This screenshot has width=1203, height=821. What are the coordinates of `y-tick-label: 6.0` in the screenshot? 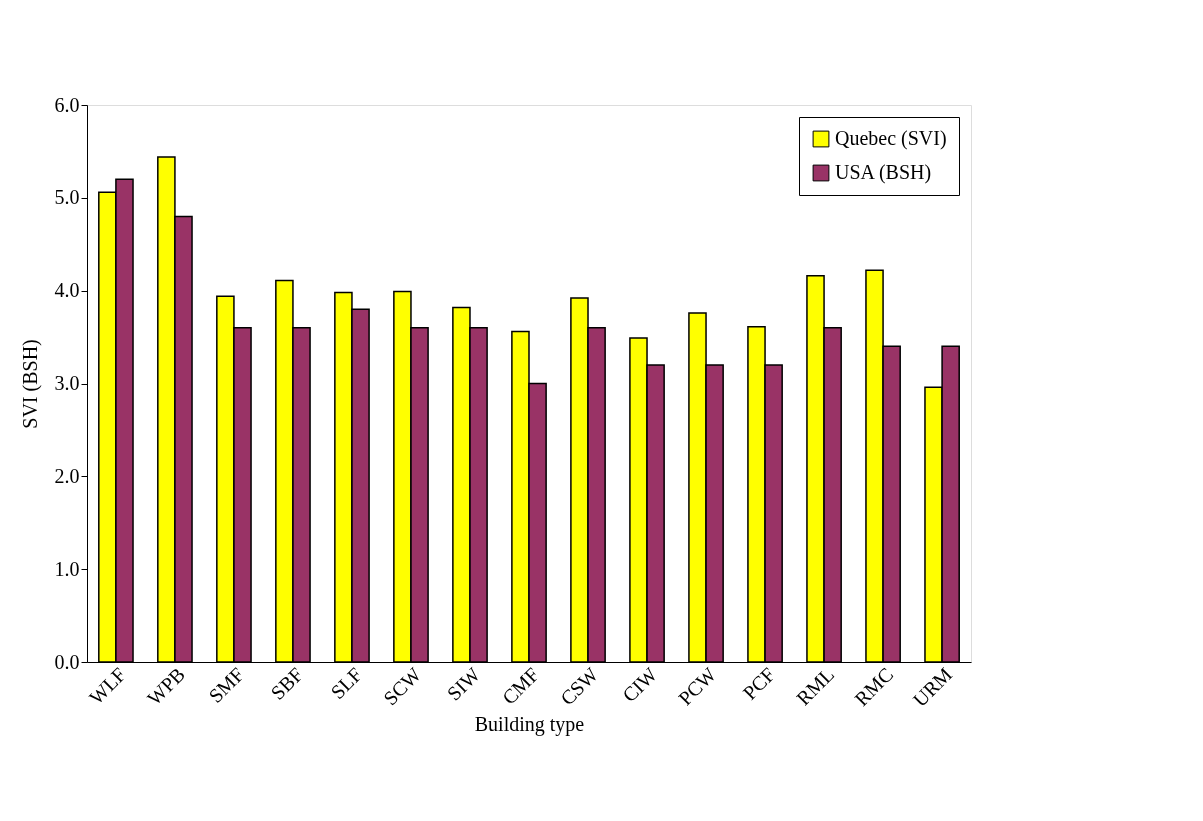 It's located at (67, 104).